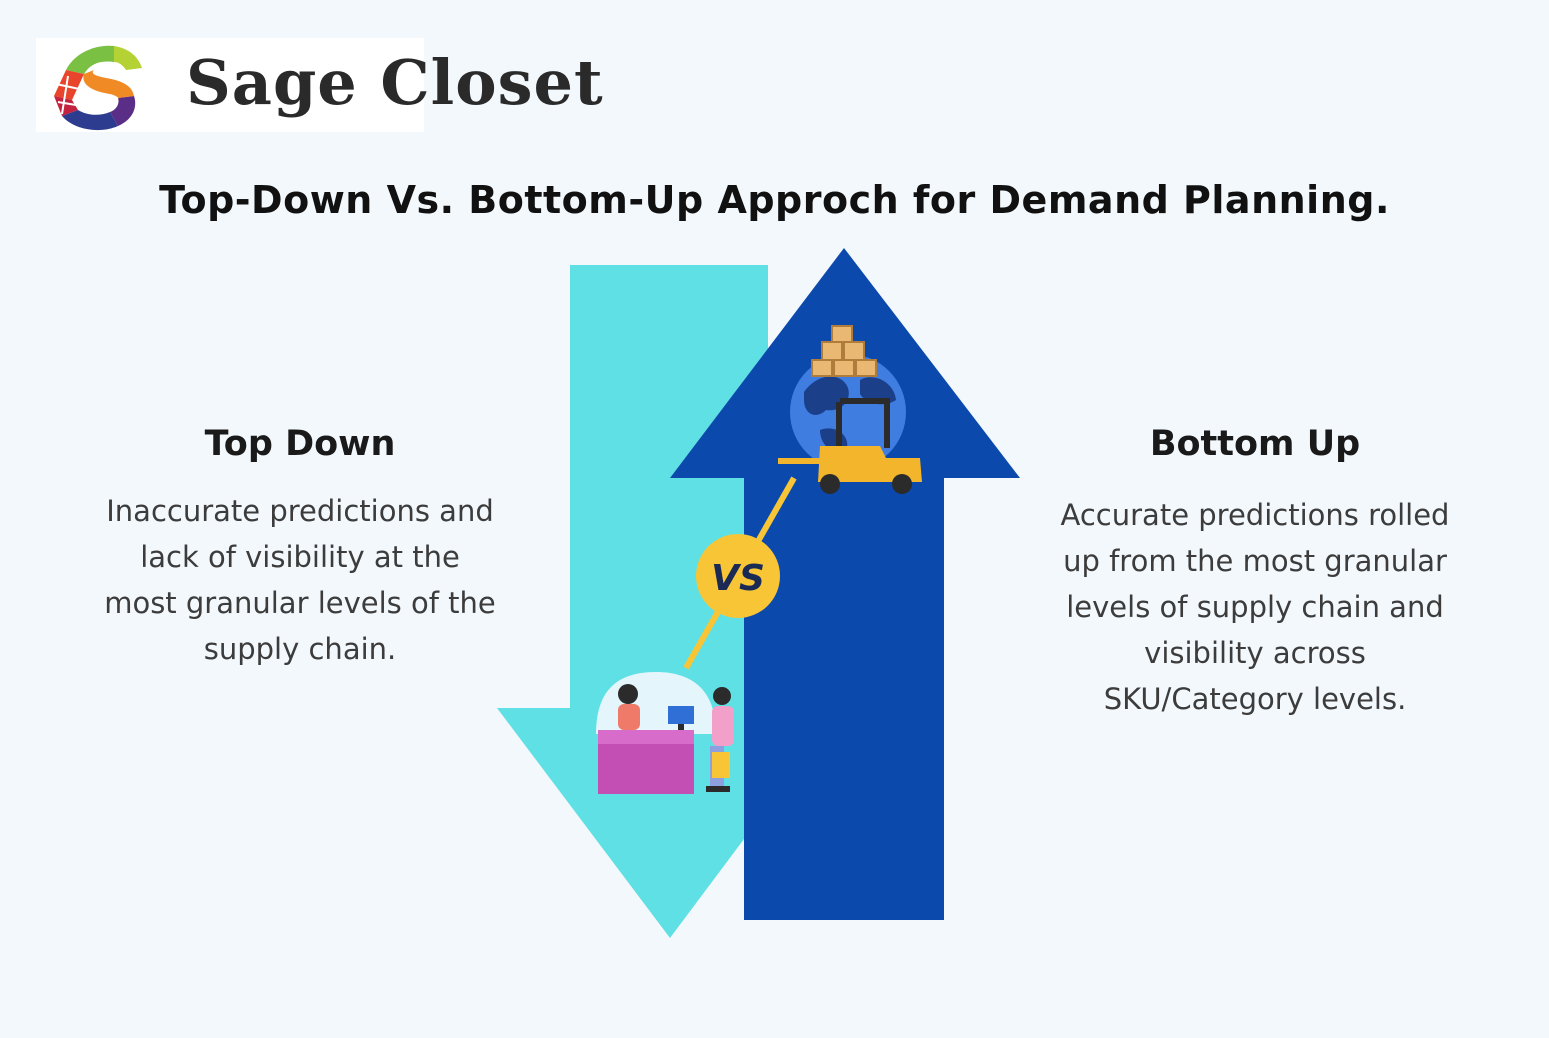 The width and height of the screenshot is (1549, 1038). I want to click on bottom-up-heading: Bottom Up, so click(1255, 444).